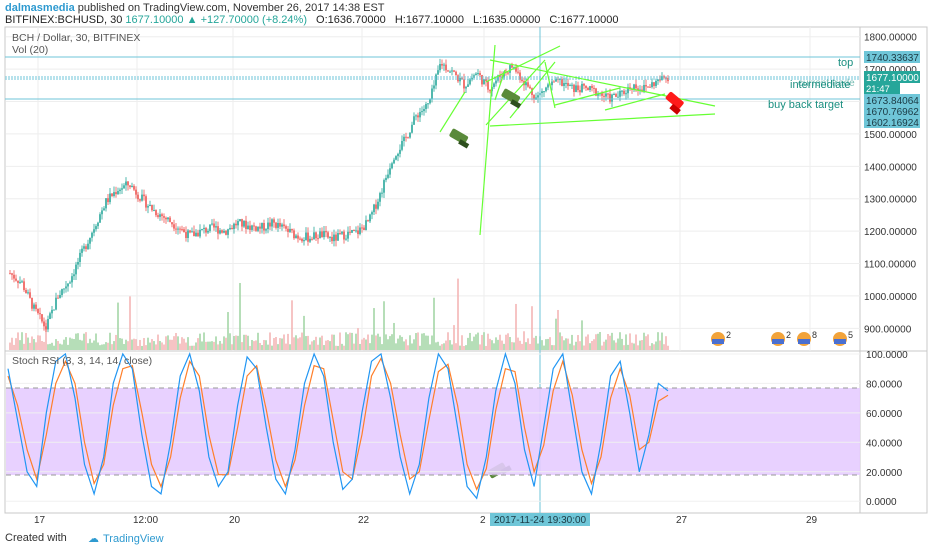 The image size is (932, 550). I want to click on event-markers: 2 2 8 5, so click(782, 338).